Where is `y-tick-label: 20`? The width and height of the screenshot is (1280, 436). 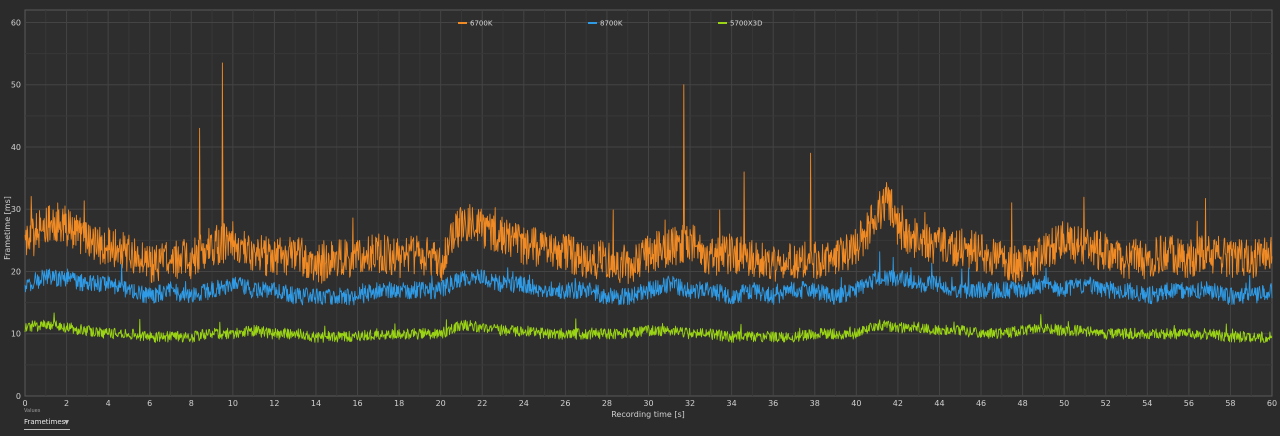 y-tick-label: 20 is located at coordinates (16, 271).